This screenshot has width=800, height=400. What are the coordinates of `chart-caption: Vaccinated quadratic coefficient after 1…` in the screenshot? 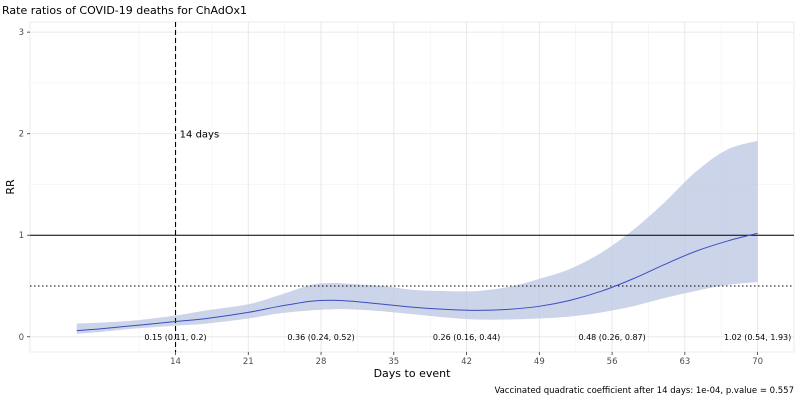 It's located at (644, 391).